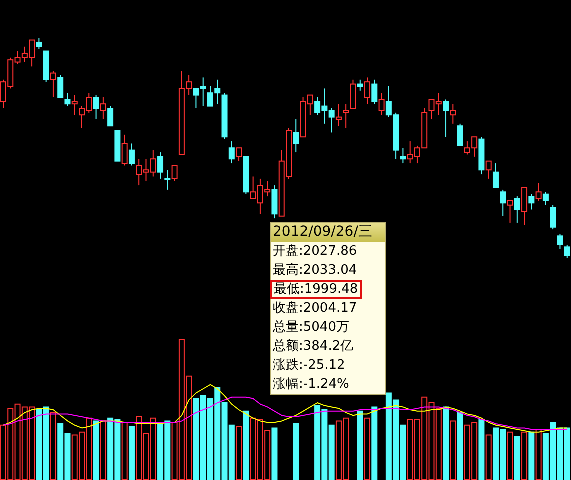  What do you see at coordinates (315, 309) in the screenshot?
I see `text: 收盘:2004.17` at bounding box center [315, 309].